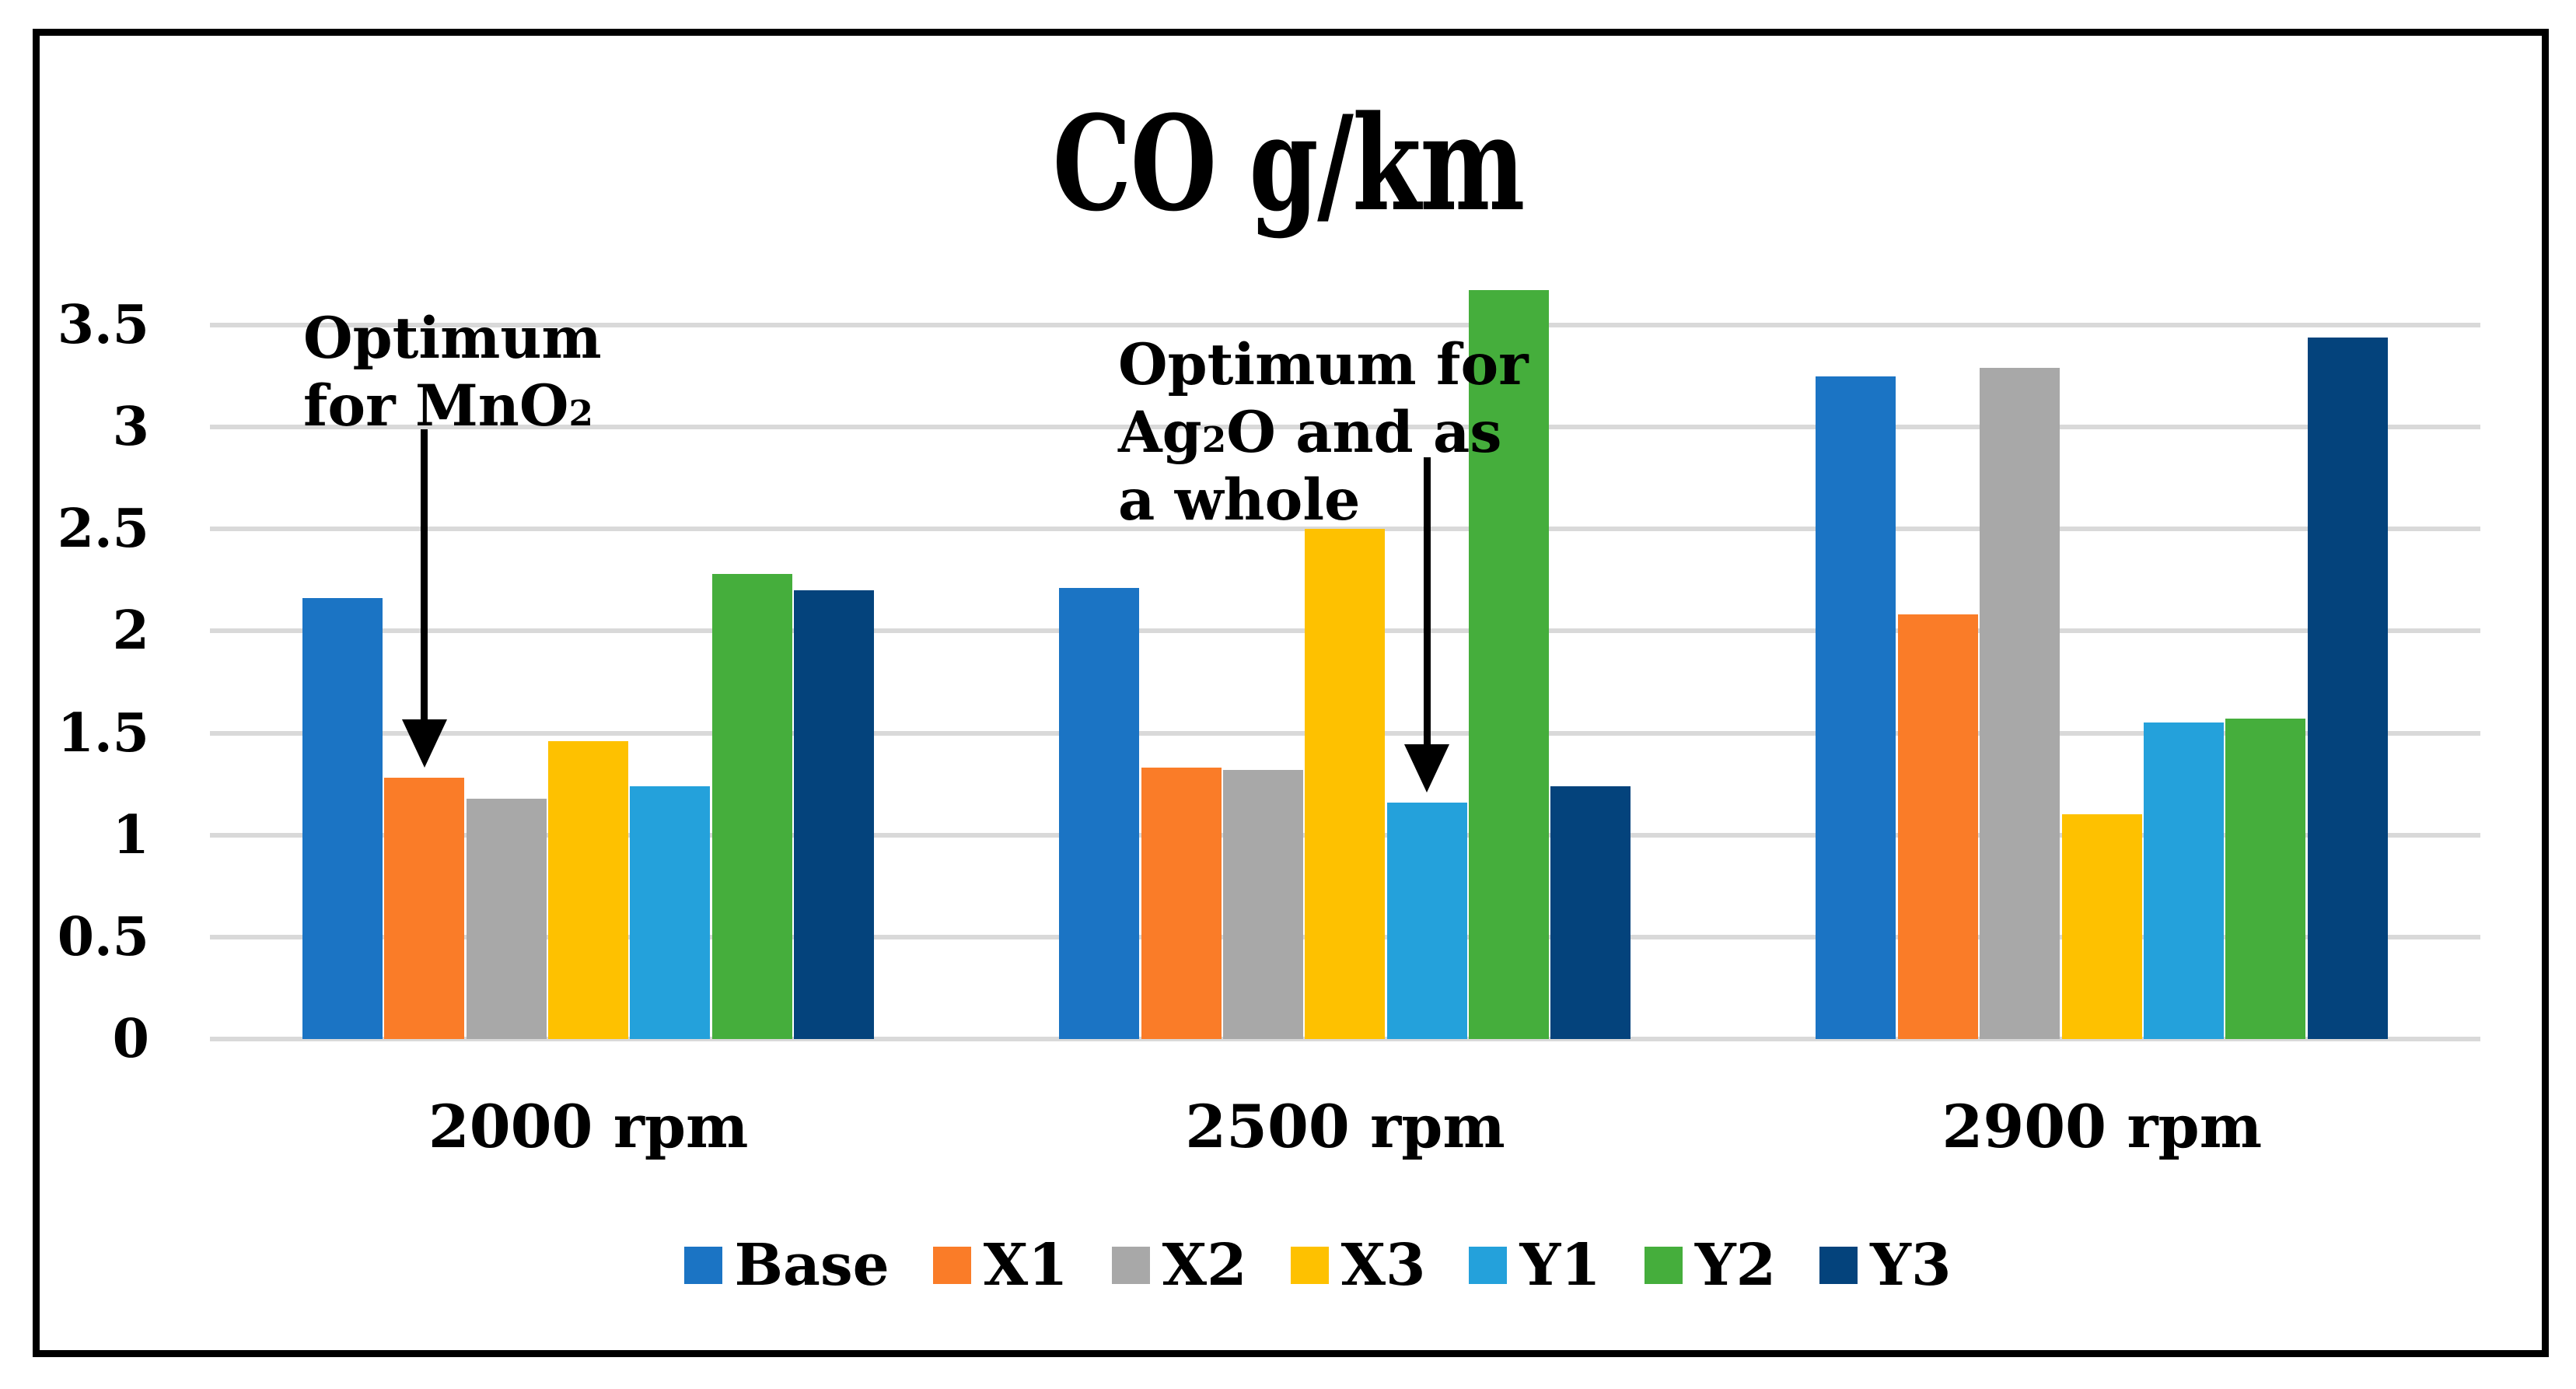 This screenshot has height=1389, width=2576. I want to click on y-axis-tick-label: 2, so click(130, 631).